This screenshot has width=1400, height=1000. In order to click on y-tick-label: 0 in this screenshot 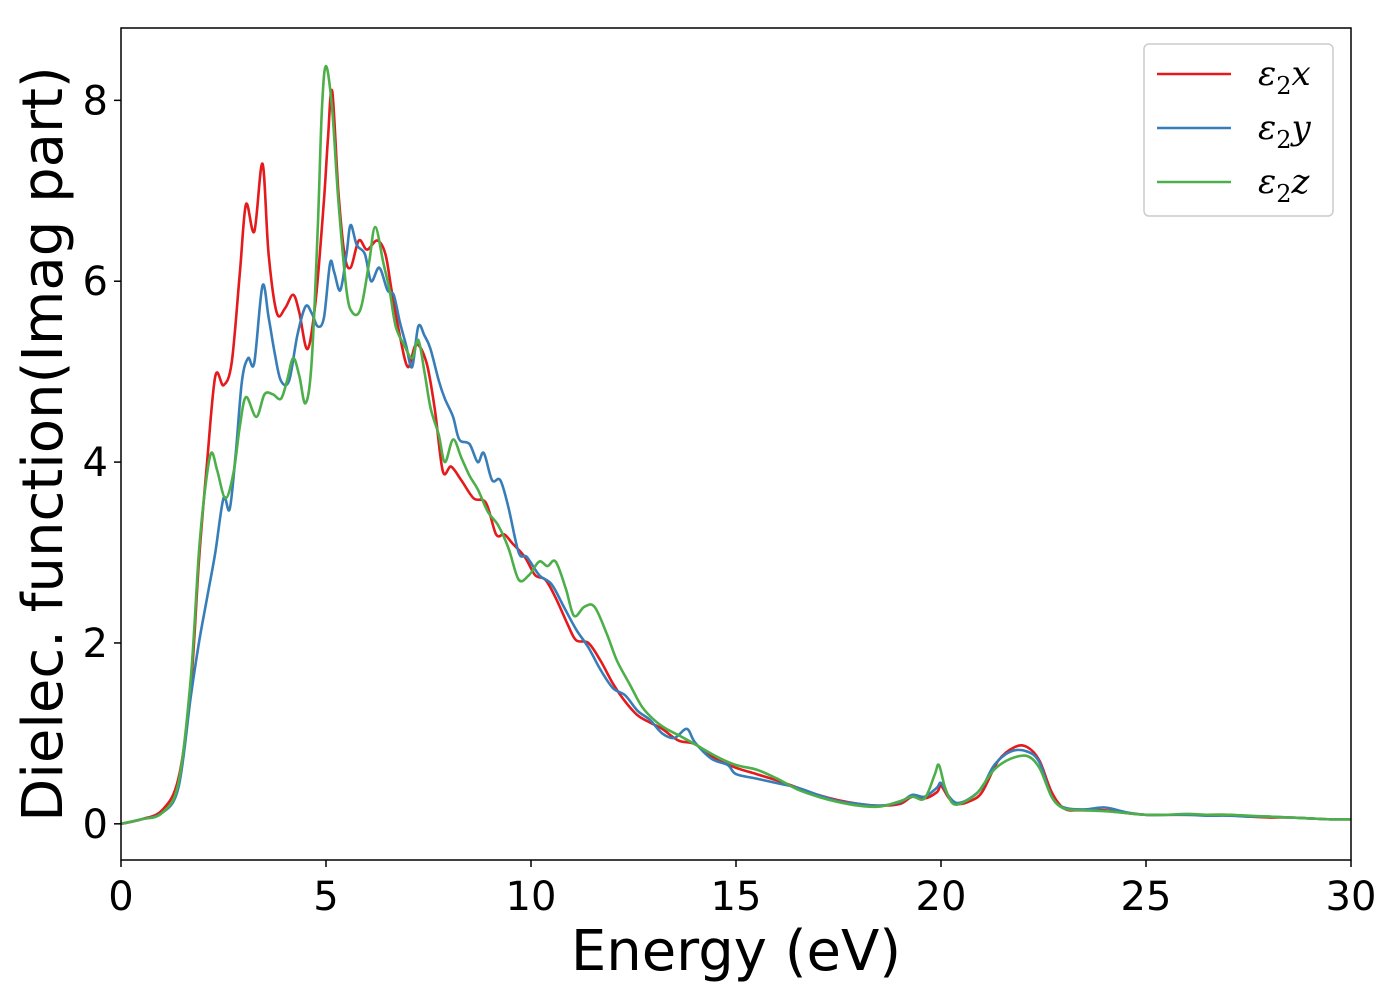, I will do `click(95, 825)`.